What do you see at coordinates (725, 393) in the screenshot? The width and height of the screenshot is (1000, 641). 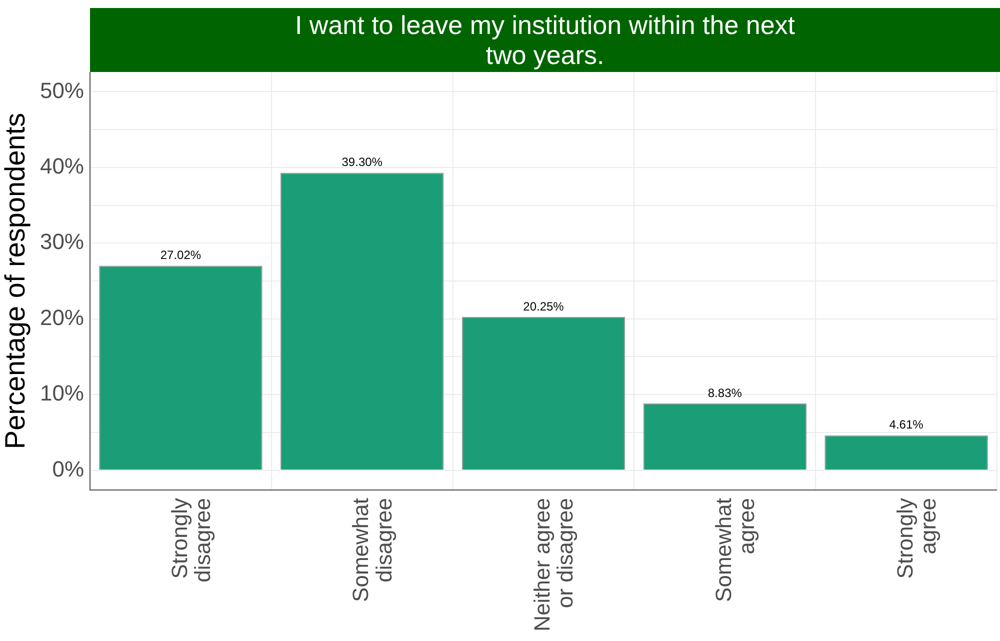 I see `data-label: 8.83%` at bounding box center [725, 393].